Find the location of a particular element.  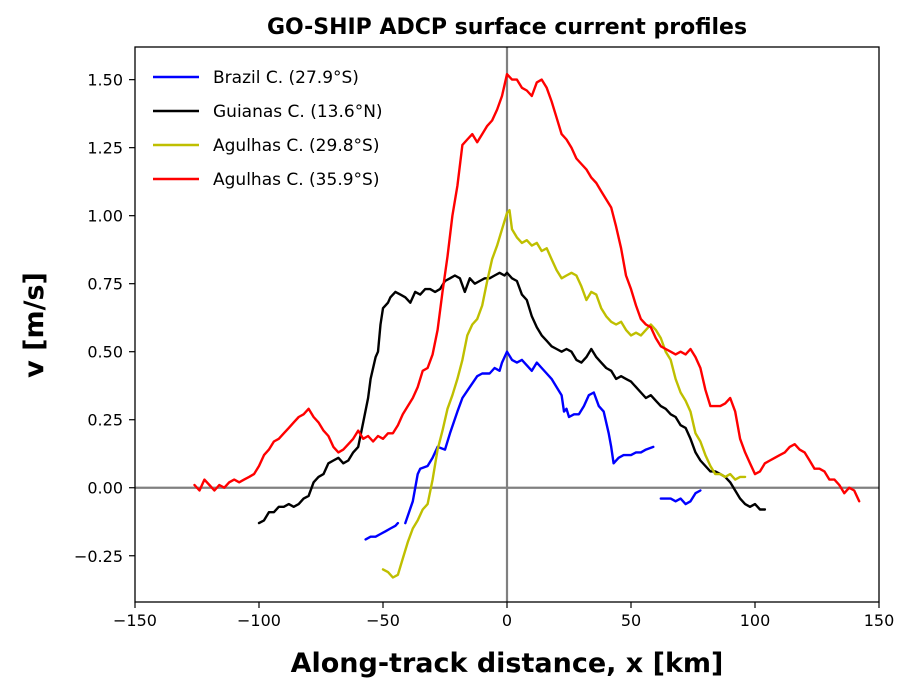

x-tick-label: −50 is located at coordinates (383, 620).